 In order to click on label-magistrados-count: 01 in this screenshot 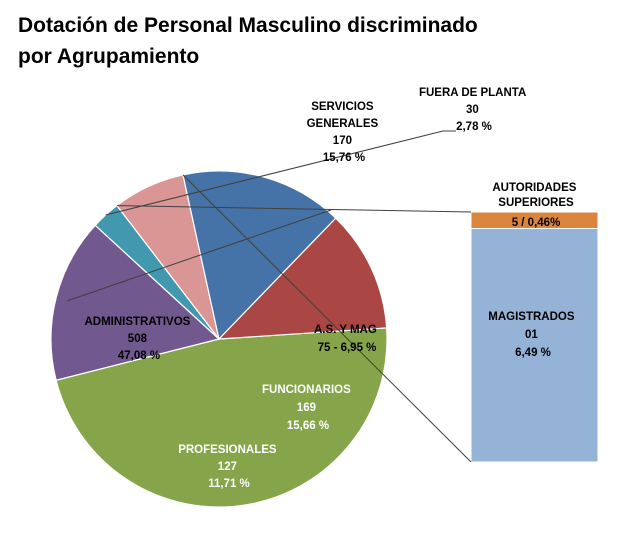, I will do `click(531, 335)`.